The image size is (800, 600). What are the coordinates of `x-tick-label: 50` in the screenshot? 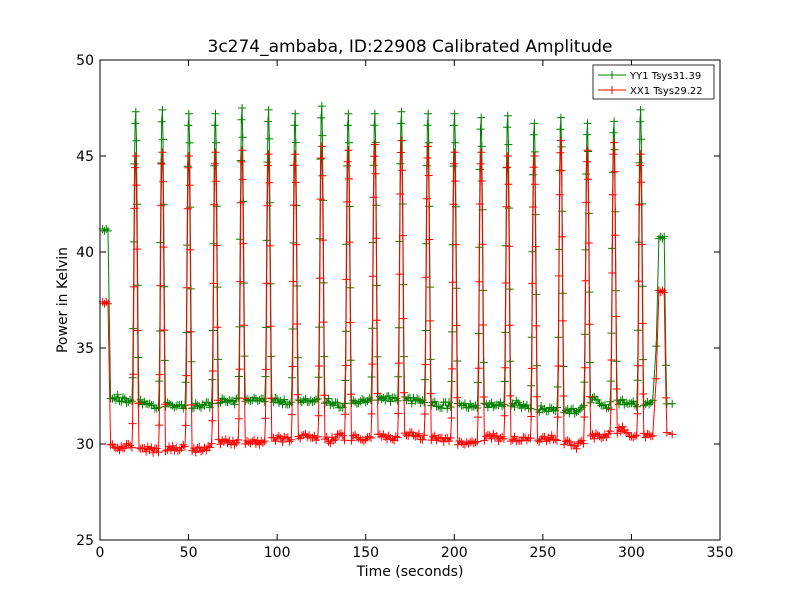 It's located at (189, 553).